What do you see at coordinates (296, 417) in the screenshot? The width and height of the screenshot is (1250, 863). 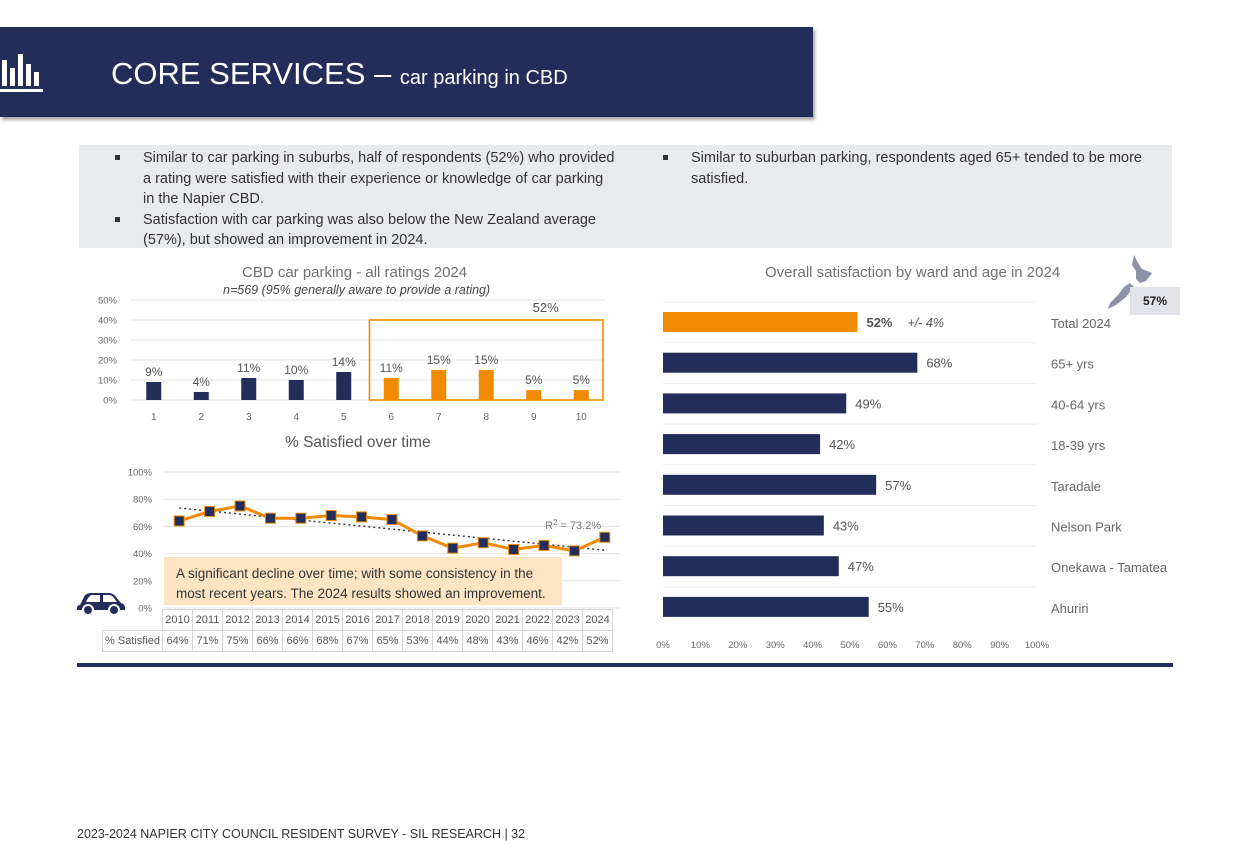 I see `x-tick-label: 4` at bounding box center [296, 417].